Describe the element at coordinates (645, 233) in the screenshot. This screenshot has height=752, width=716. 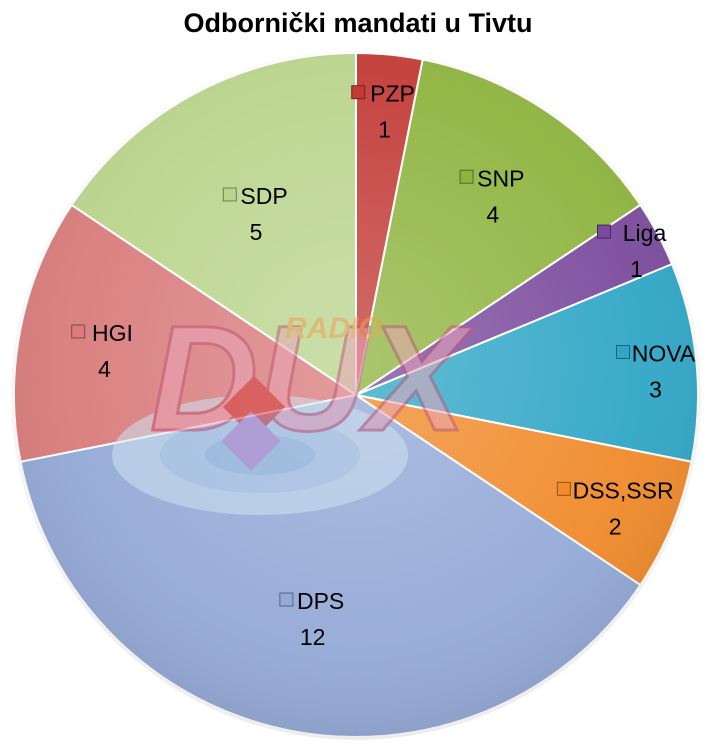
I see `slice-category-label: Liga` at that location.